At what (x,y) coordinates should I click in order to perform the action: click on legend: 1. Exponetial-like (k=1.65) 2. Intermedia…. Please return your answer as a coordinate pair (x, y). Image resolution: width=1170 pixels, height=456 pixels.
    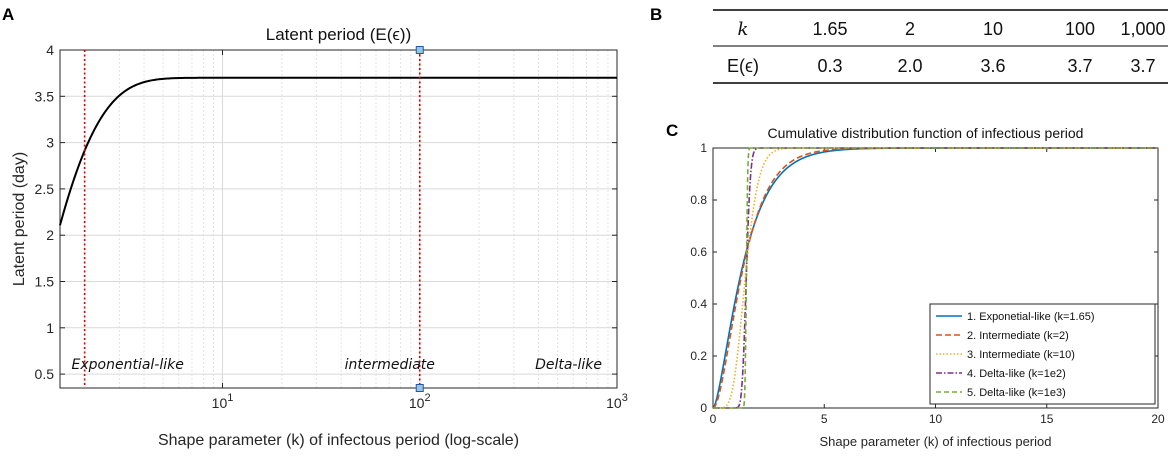
    Looking at the image, I should click on (1042, 354).